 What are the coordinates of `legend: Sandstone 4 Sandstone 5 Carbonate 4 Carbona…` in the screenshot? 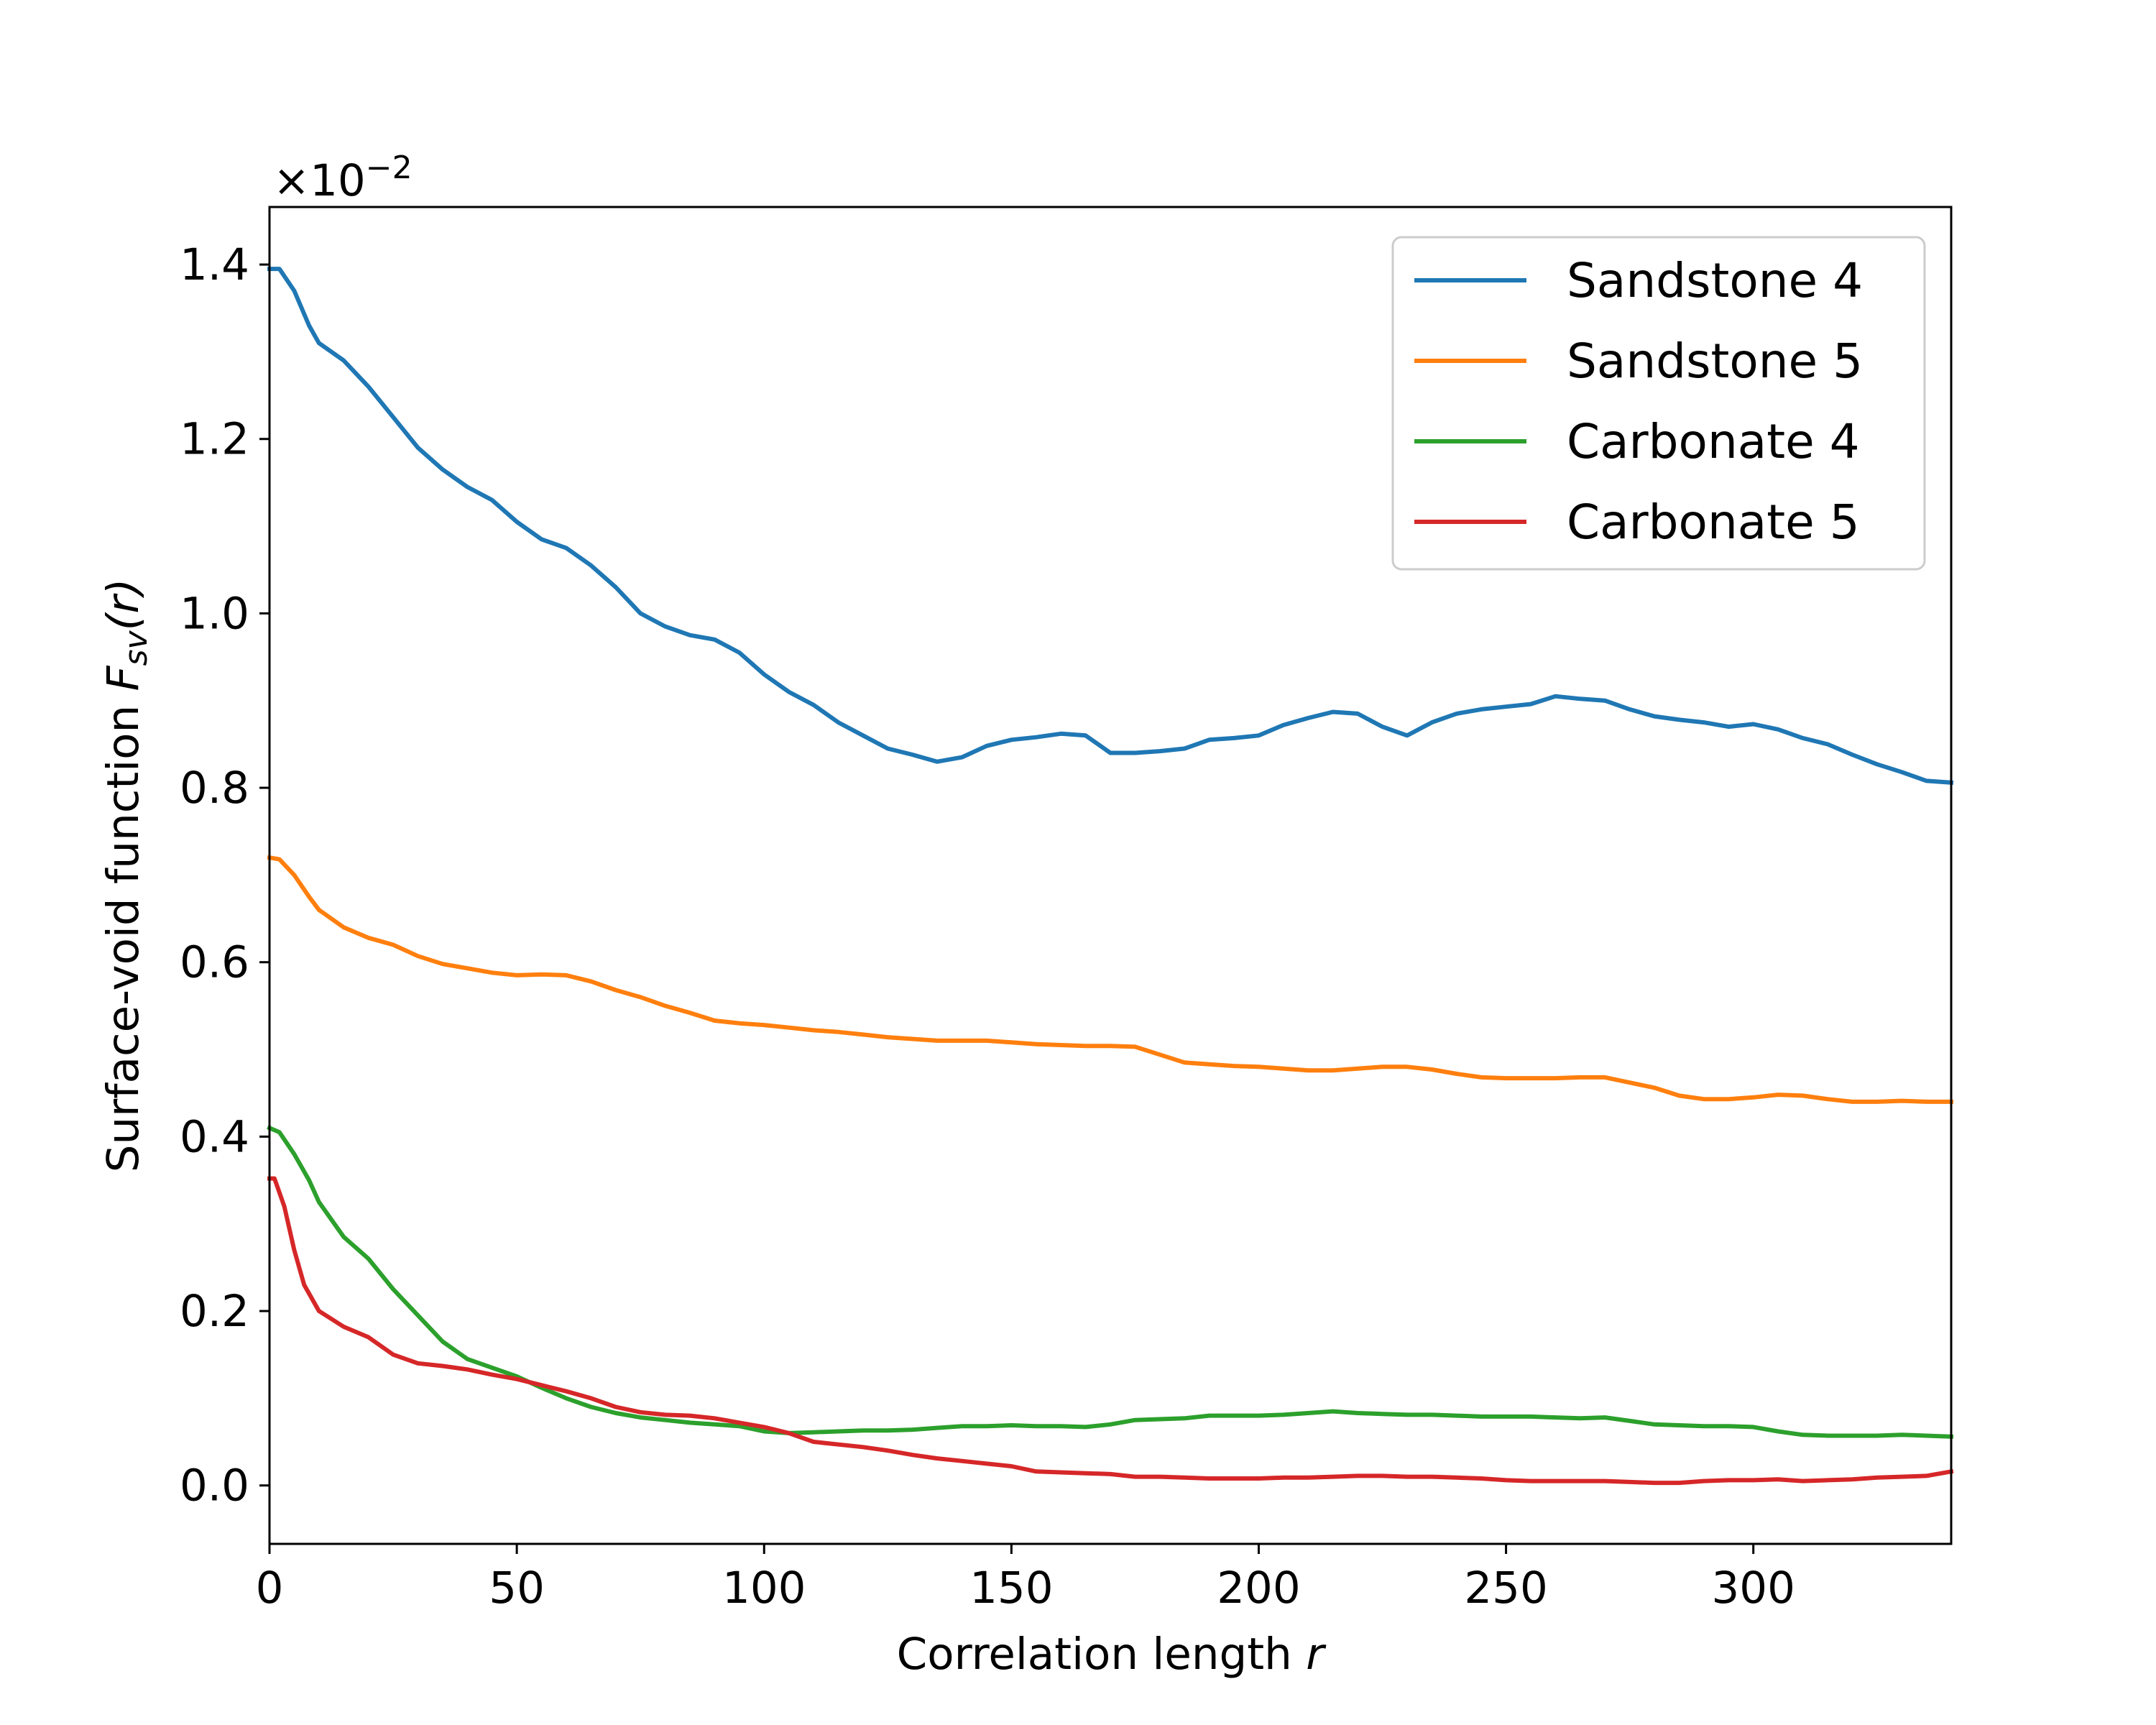 It's located at (1658, 403).